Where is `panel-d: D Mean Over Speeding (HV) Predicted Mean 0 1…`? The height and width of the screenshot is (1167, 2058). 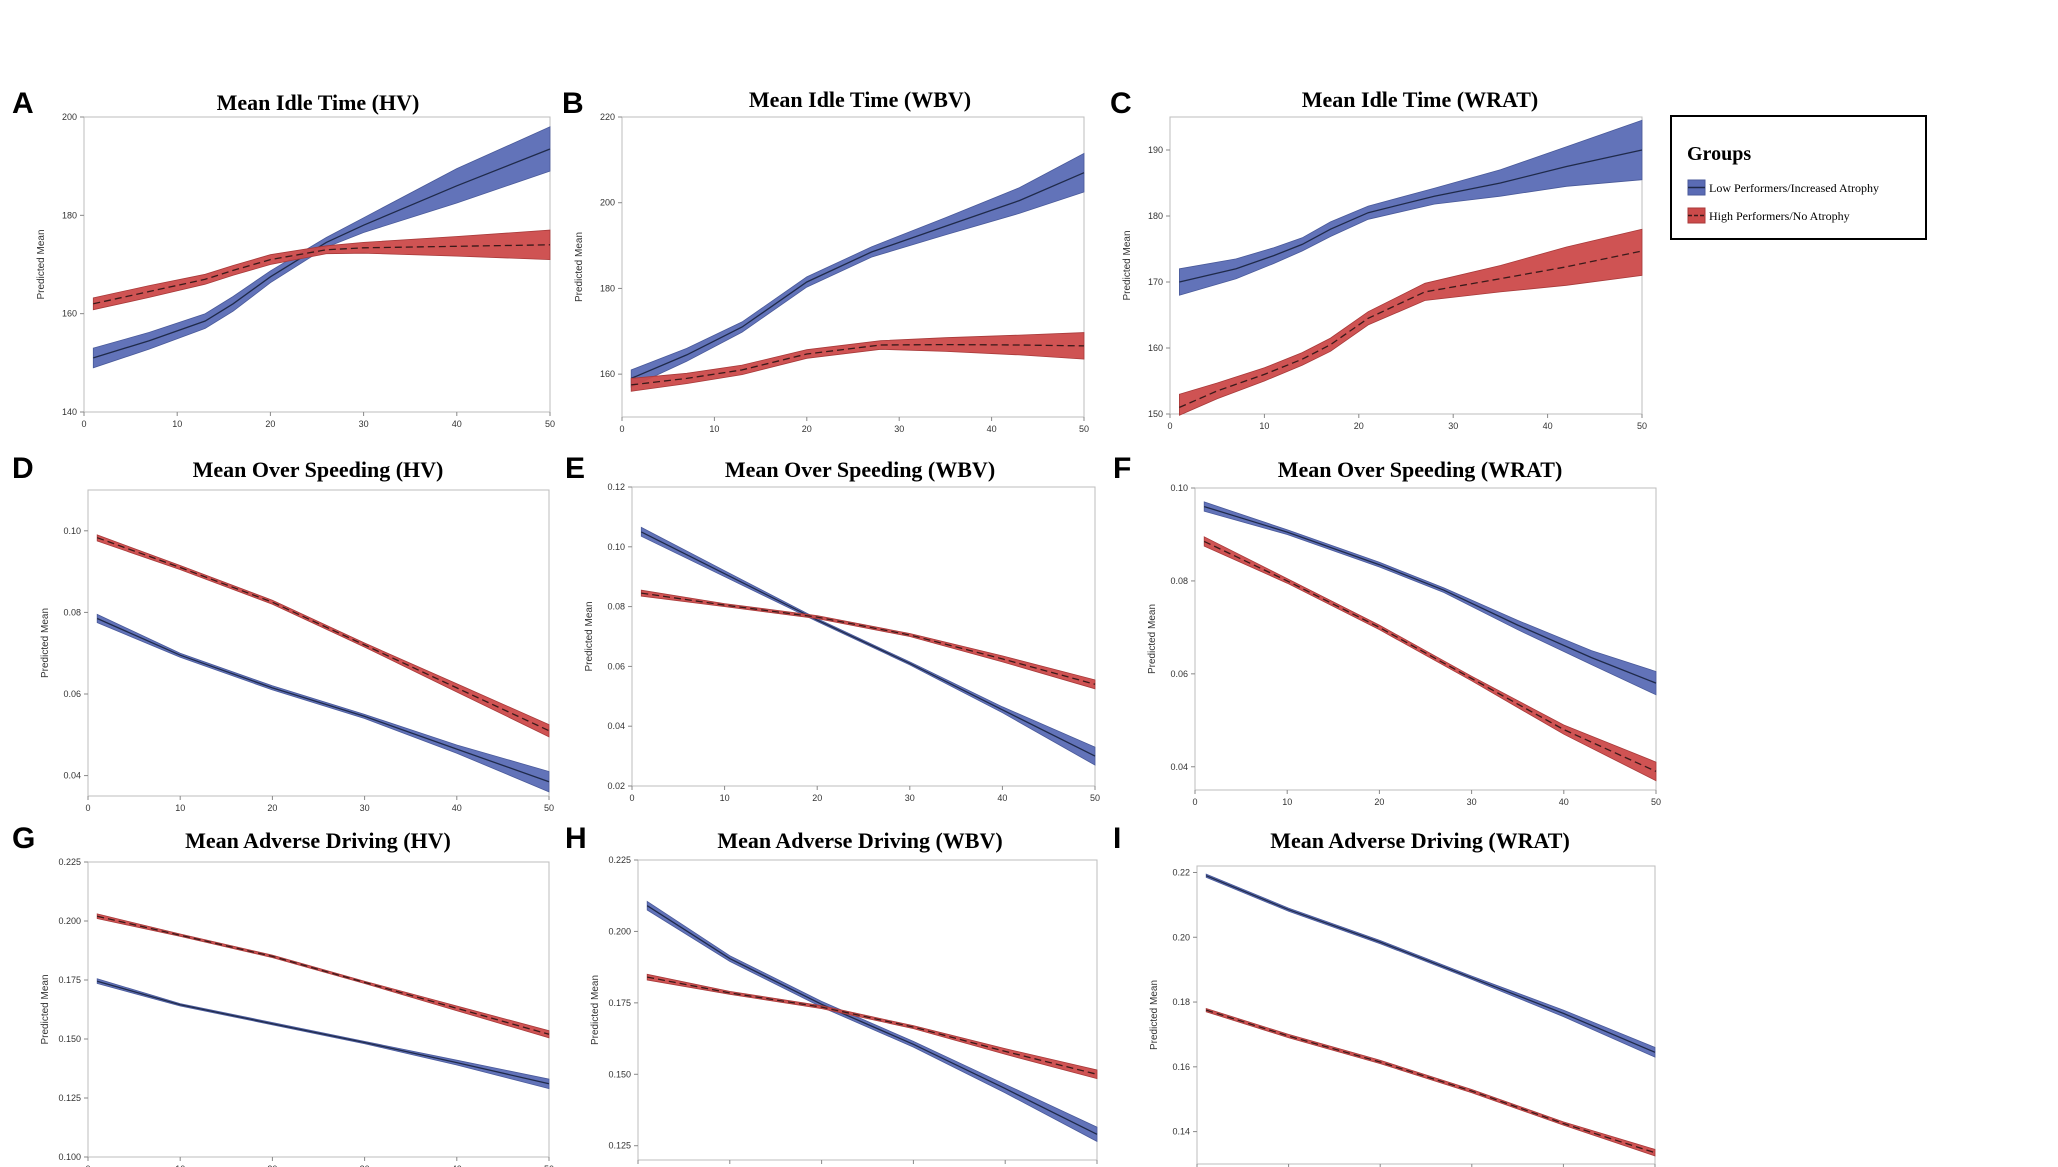 panel-d: D Mean Over Speeding (HV) Predicted Mean 0 1… is located at coordinates (283, 632).